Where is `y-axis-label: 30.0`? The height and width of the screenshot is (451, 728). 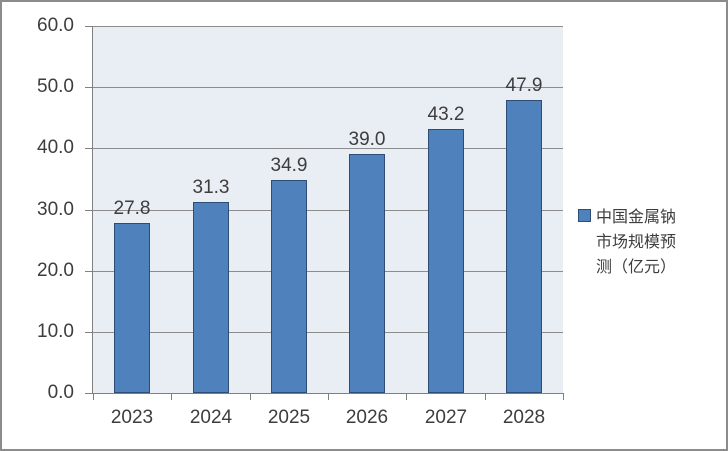
y-axis-label: 30.0 is located at coordinates (55, 209).